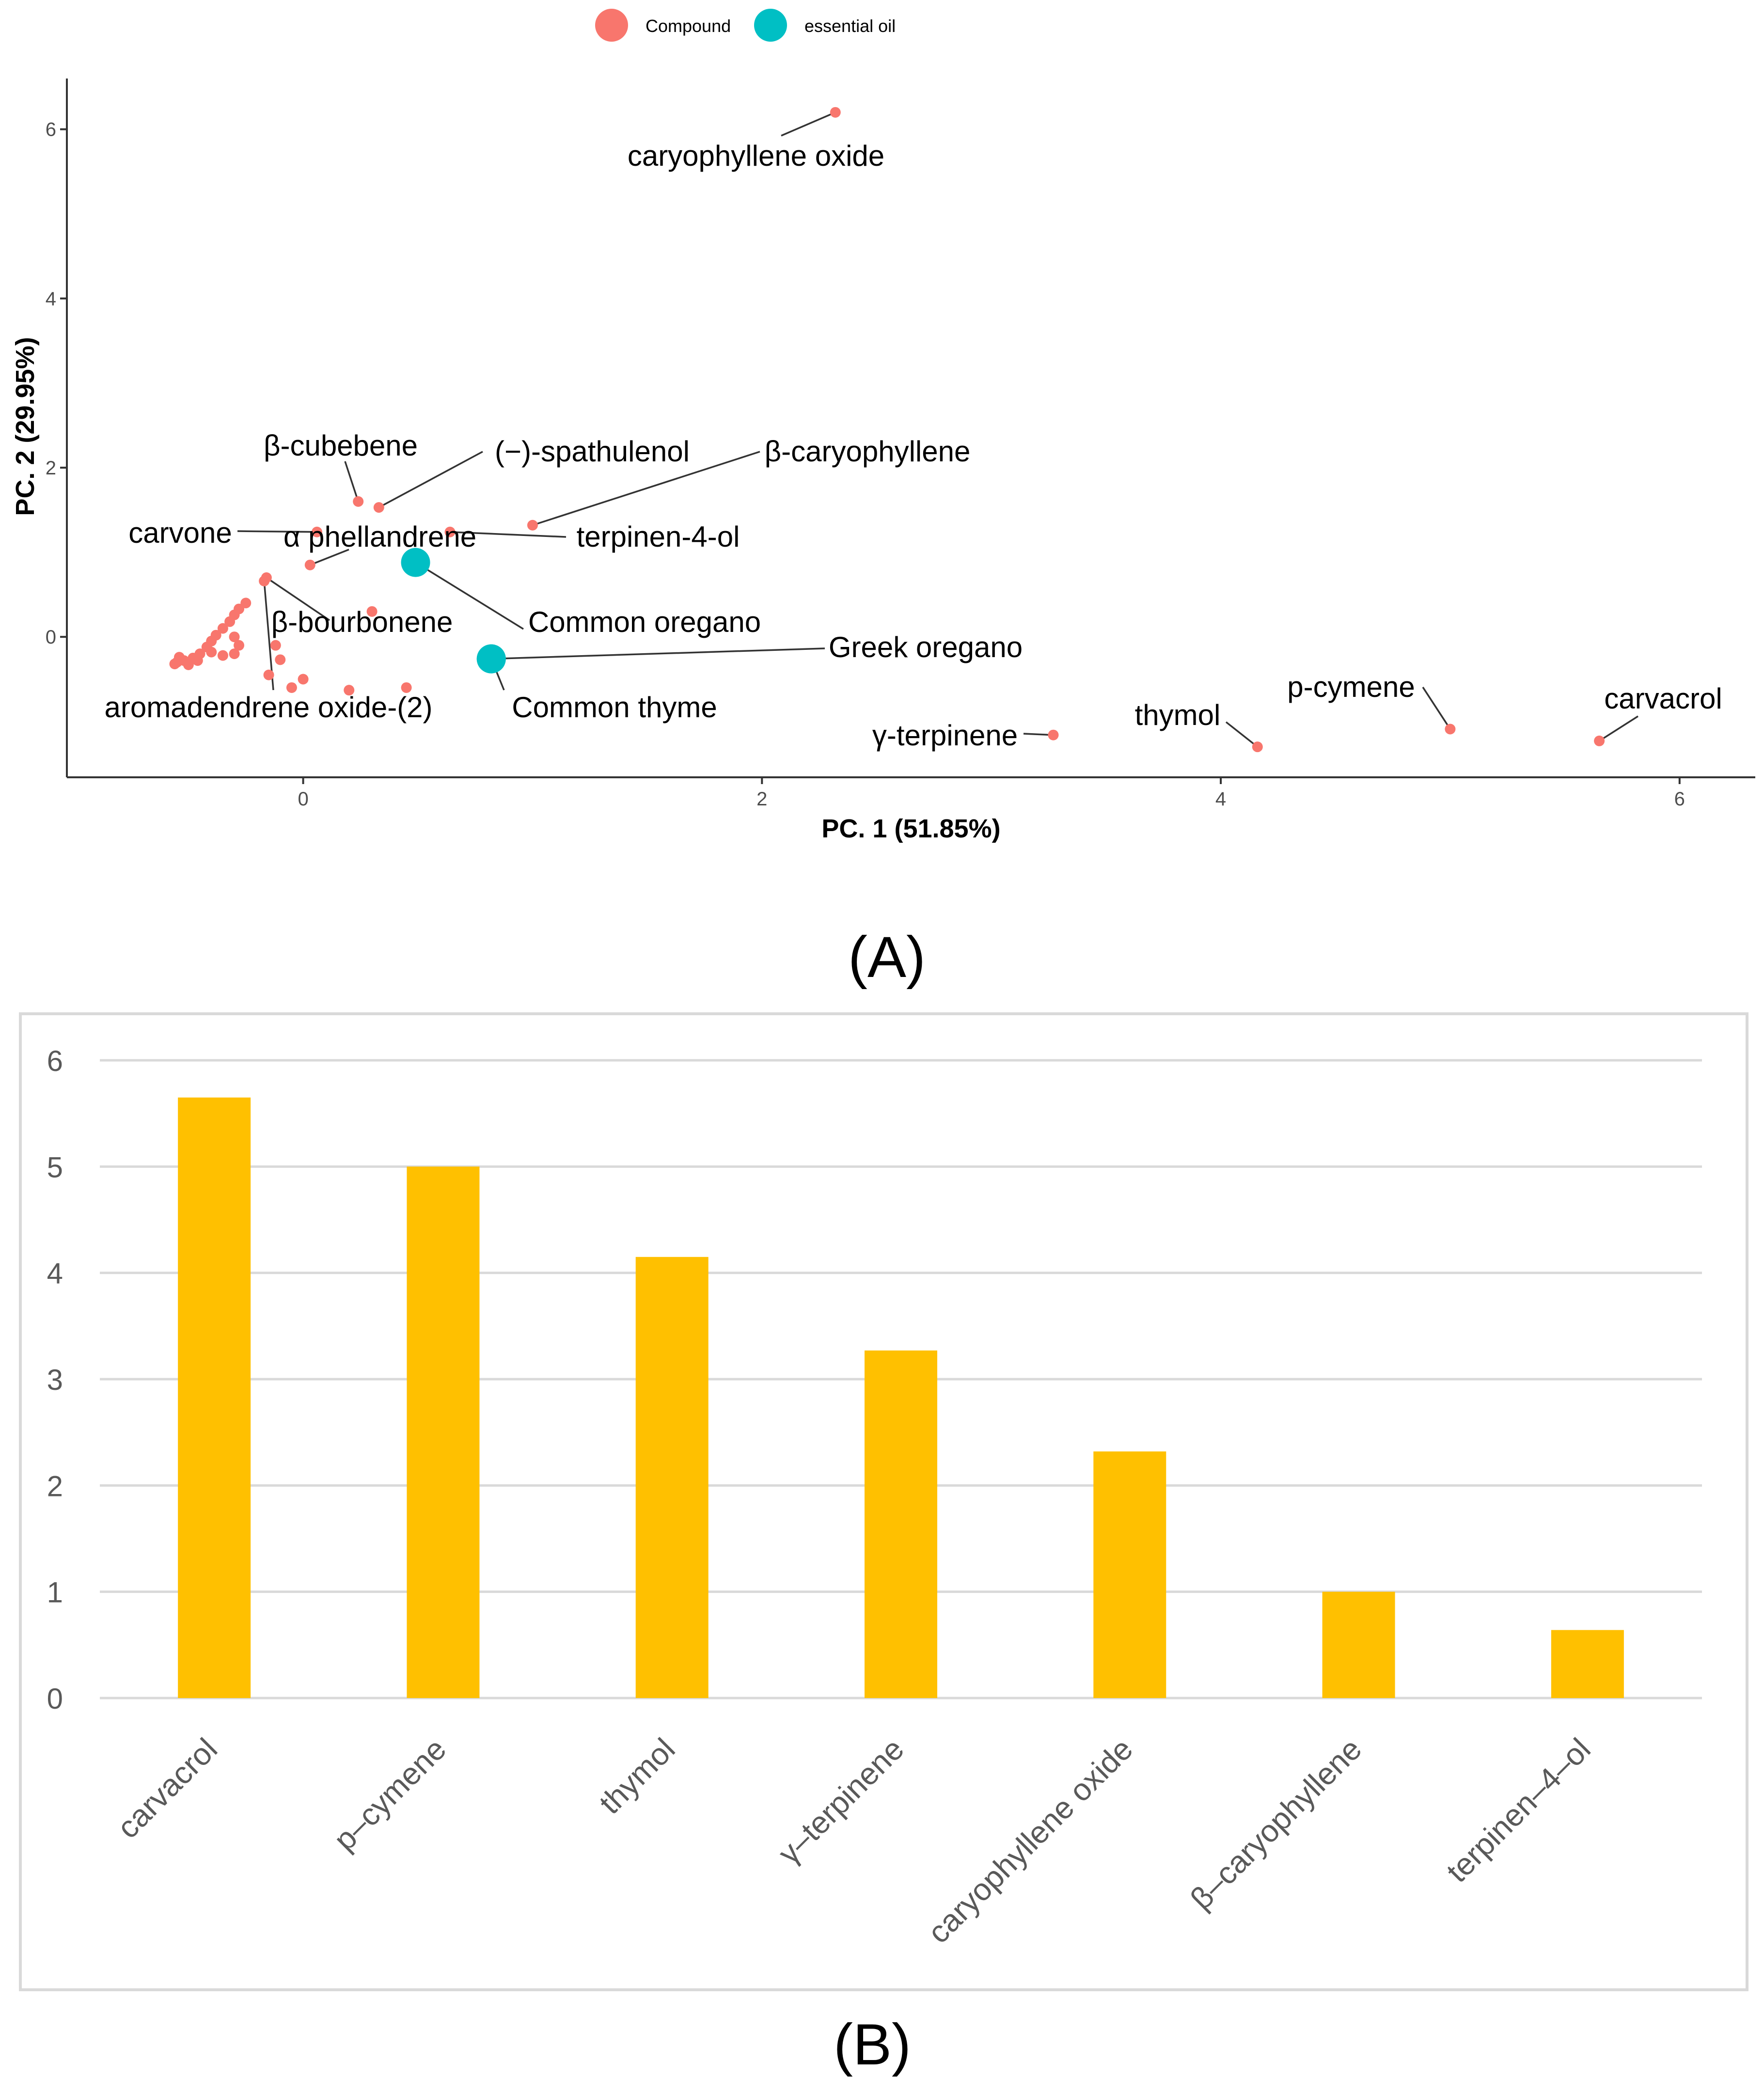 The height and width of the screenshot is (2077, 1764). Describe the element at coordinates (1220, 799) in the screenshot. I see `x-tick-label: 4` at that location.